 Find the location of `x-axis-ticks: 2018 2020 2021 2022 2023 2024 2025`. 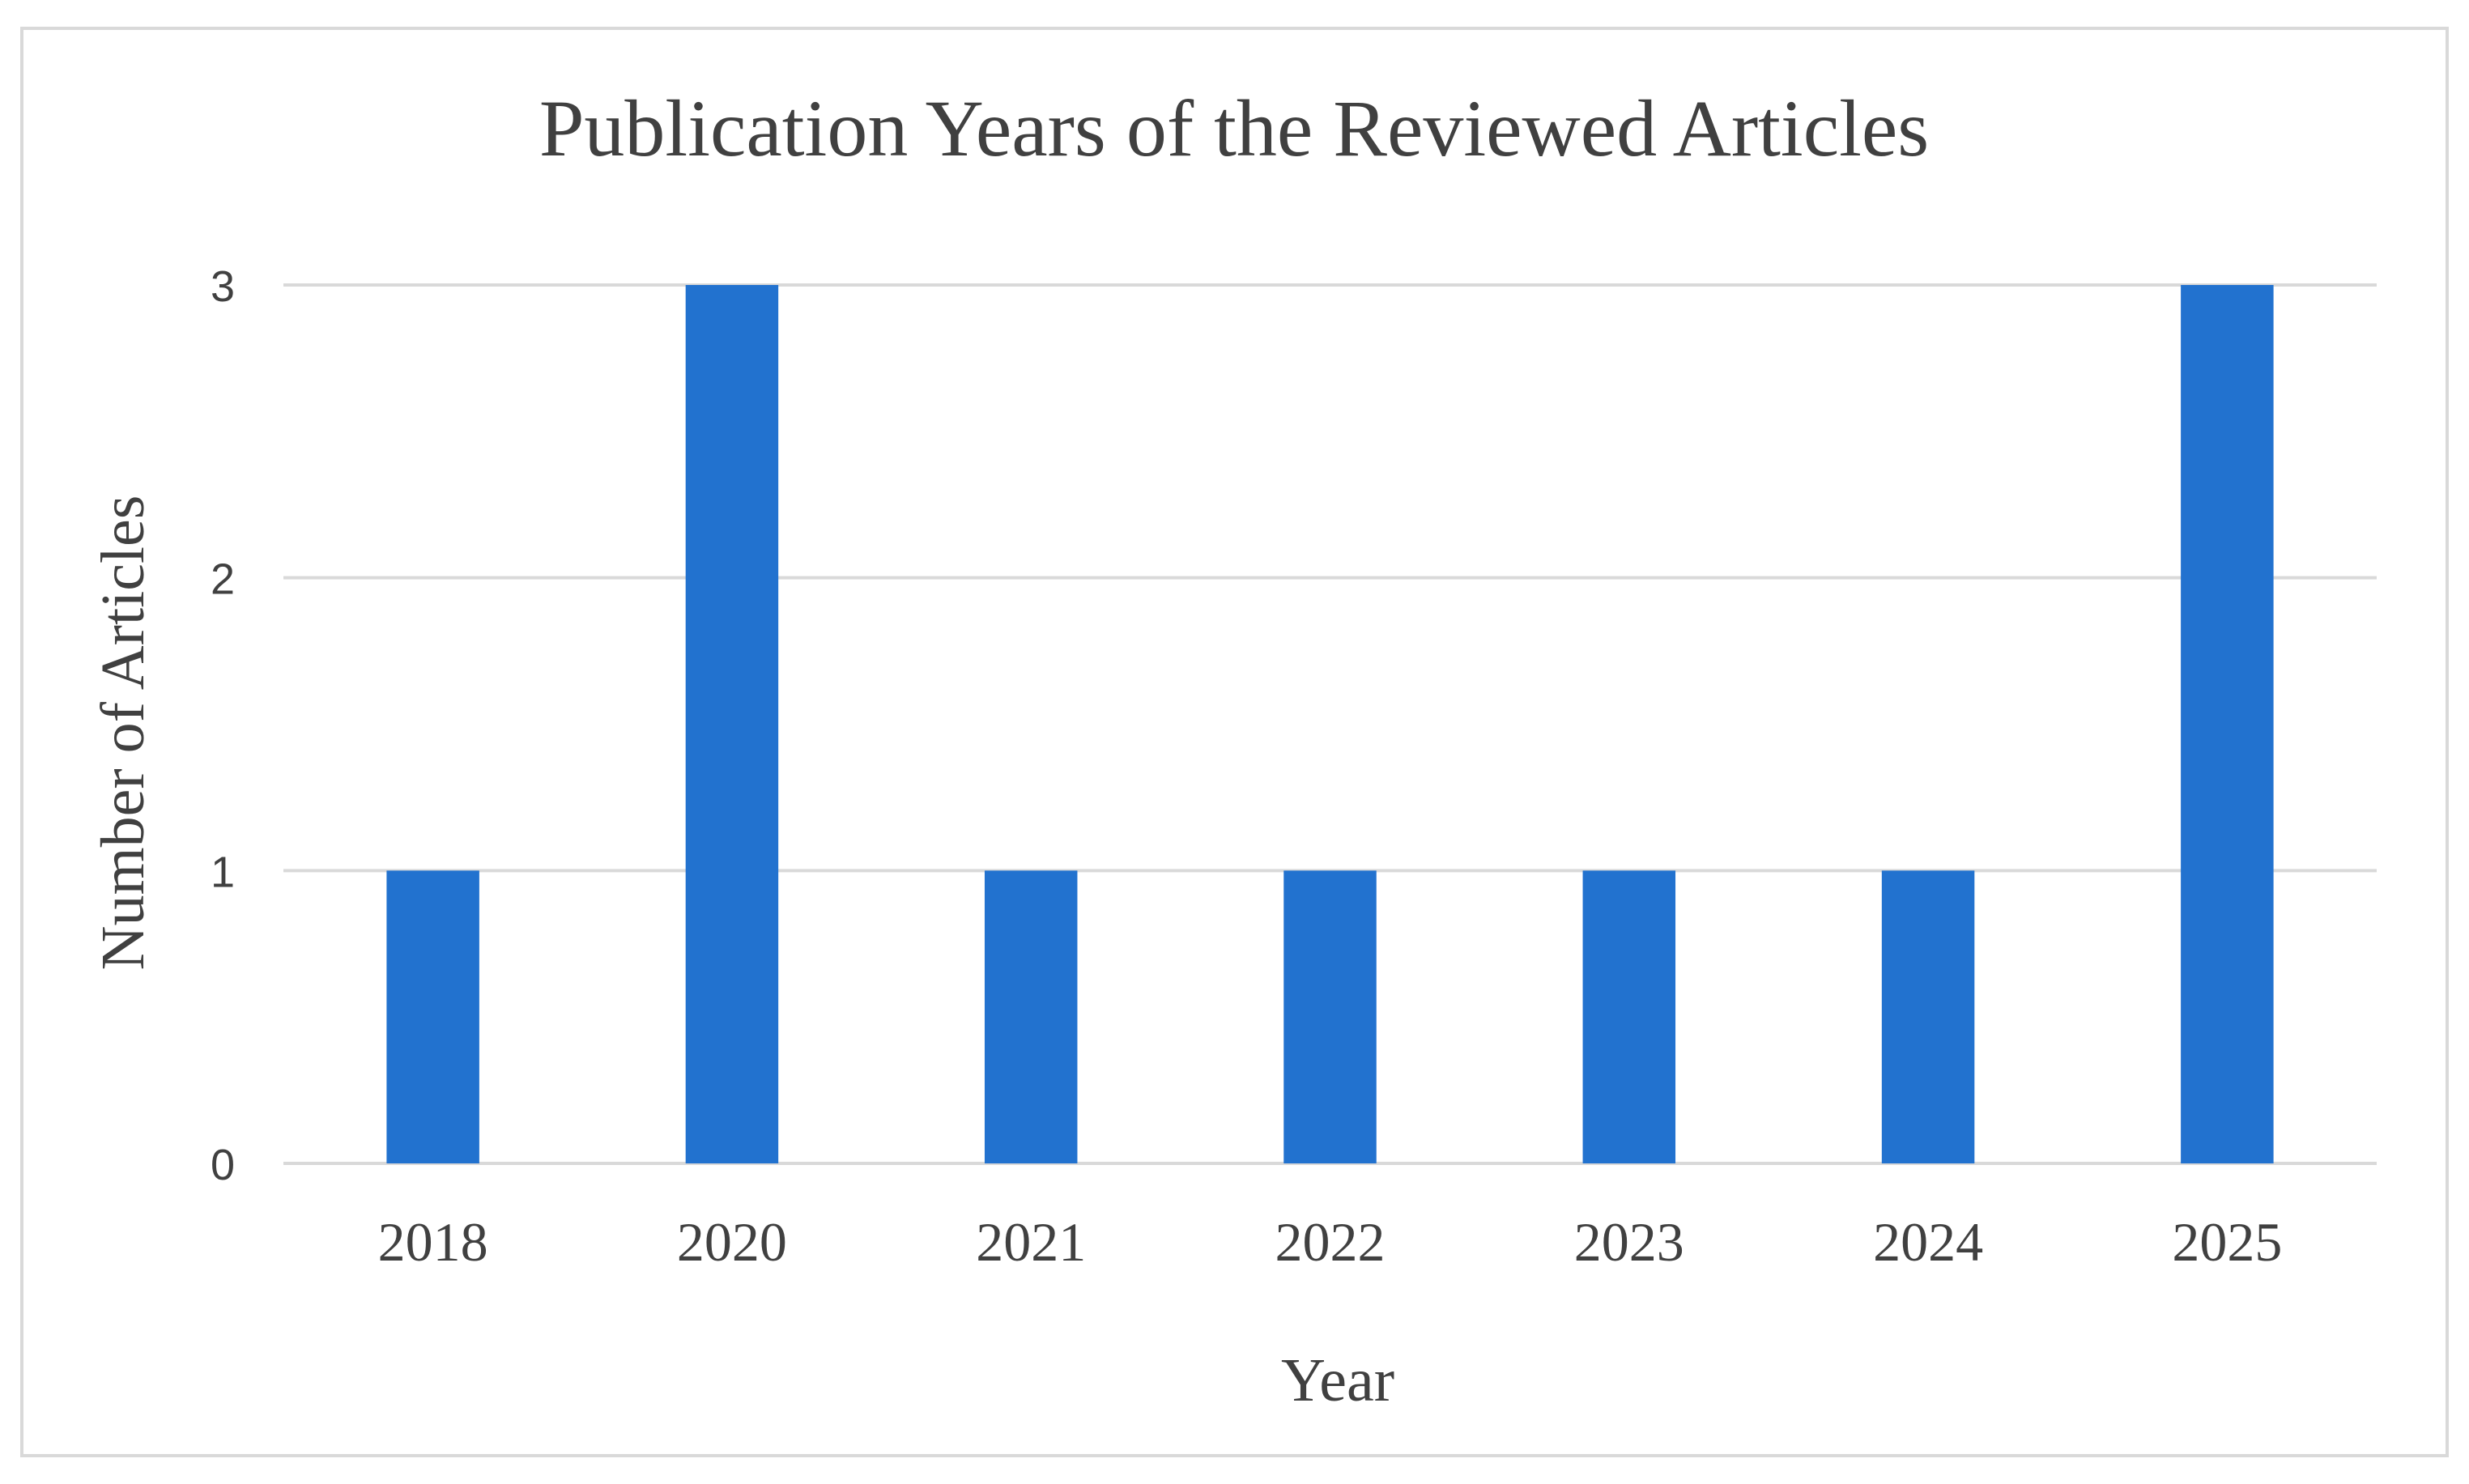

x-axis-ticks: 2018 2020 2021 2022 2023 2024 2025 is located at coordinates (1330, 1242).